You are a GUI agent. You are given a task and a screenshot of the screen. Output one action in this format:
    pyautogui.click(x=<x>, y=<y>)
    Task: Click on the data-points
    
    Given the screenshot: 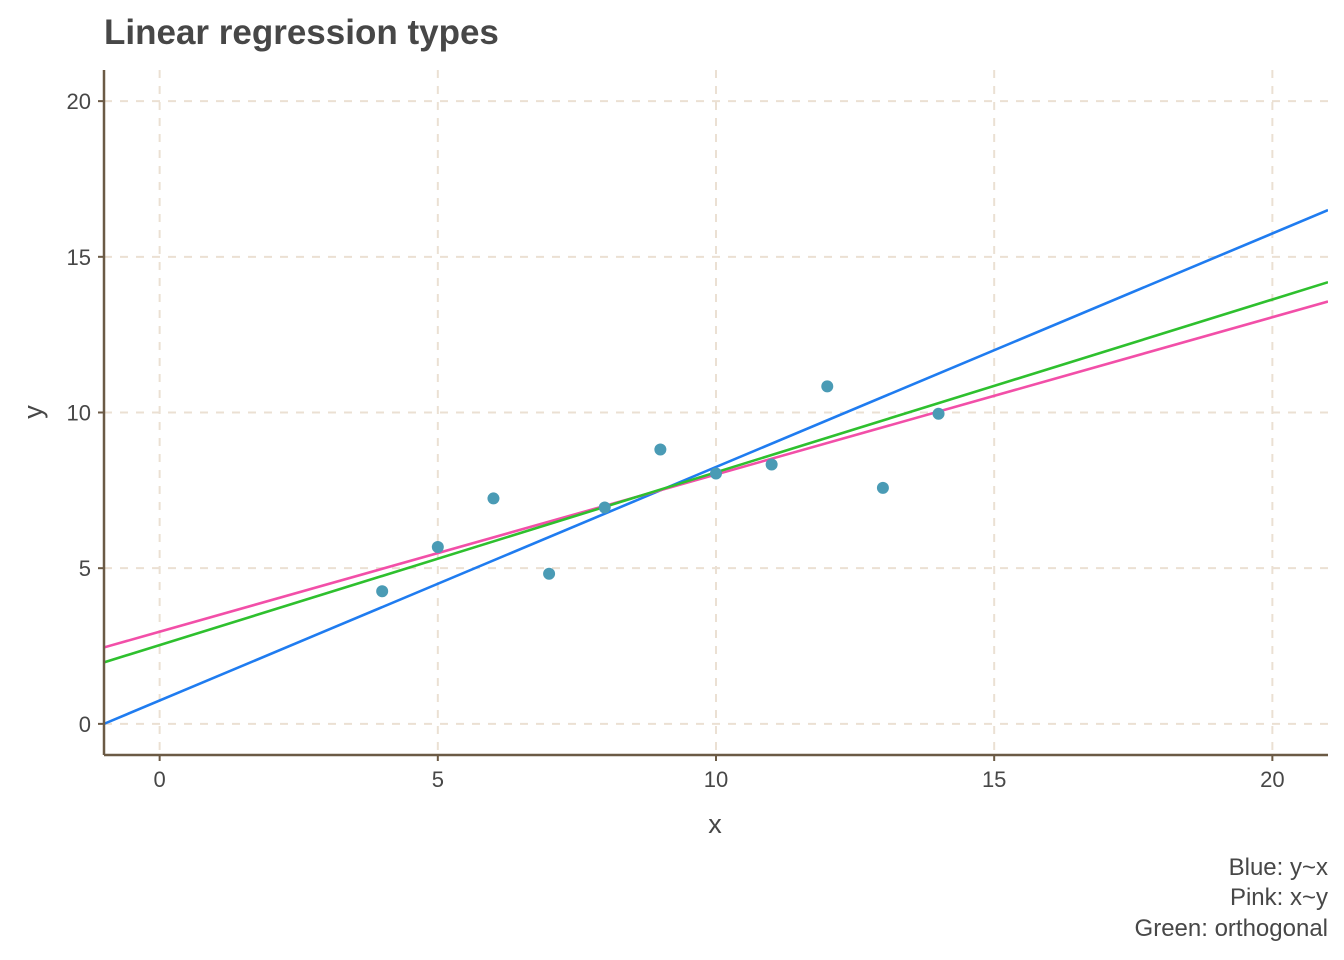 What is the action you would take?
    pyautogui.click(x=660, y=489)
    